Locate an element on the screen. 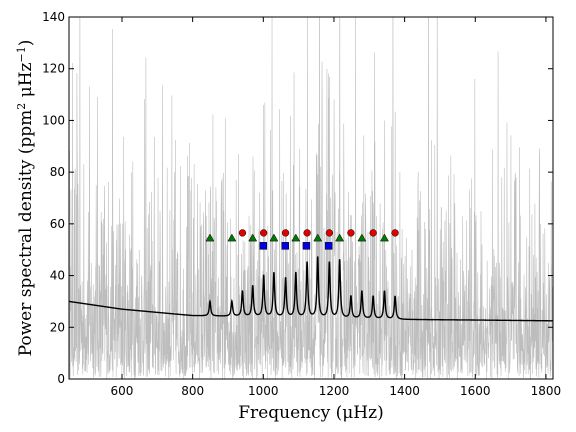  y-tick-label: 140 is located at coordinates (53, 17).